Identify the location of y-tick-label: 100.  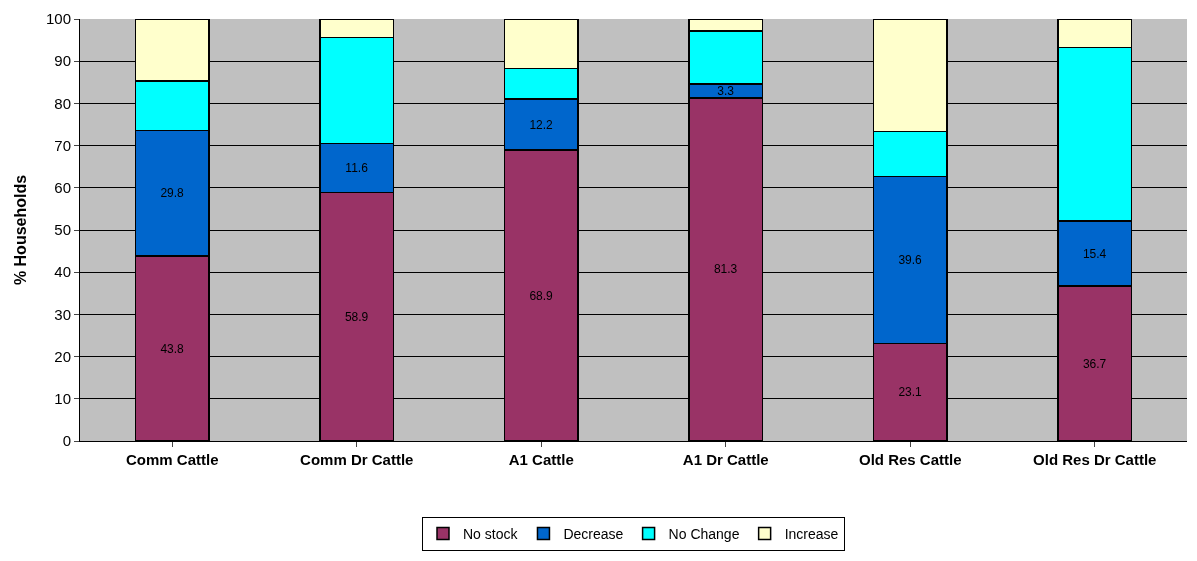
(58, 19).